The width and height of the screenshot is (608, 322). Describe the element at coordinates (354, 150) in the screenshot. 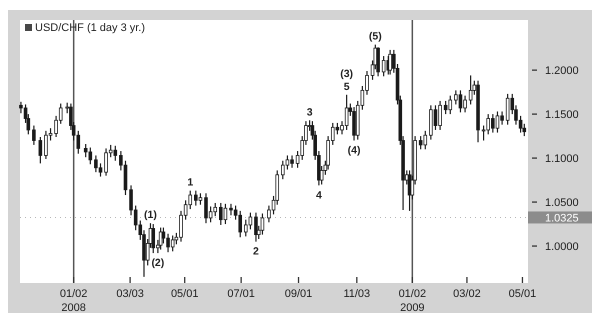

I see `annotation: (4)` at that location.